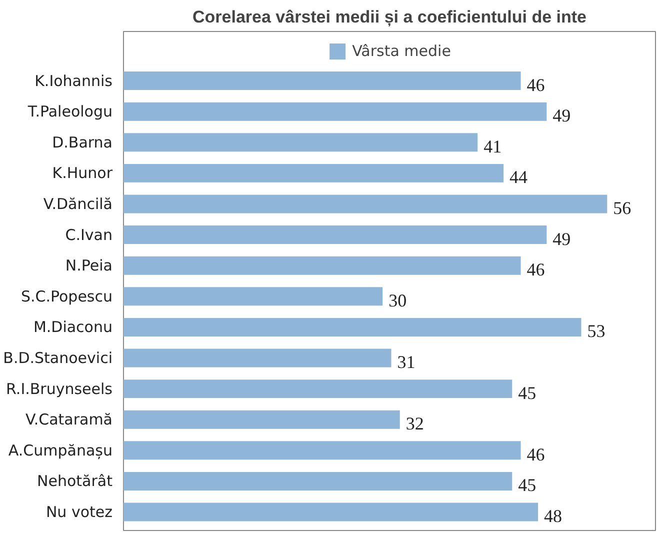 The width and height of the screenshot is (671, 540). What do you see at coordinates (83, 173) in the screenshot?
I see `y-tick-label: K.Hunor` at bounding box center [83, 173].